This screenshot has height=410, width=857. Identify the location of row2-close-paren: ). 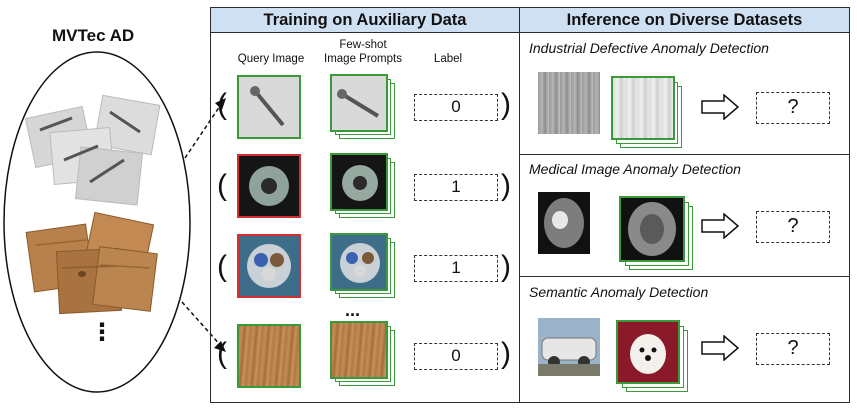
(506, 185).